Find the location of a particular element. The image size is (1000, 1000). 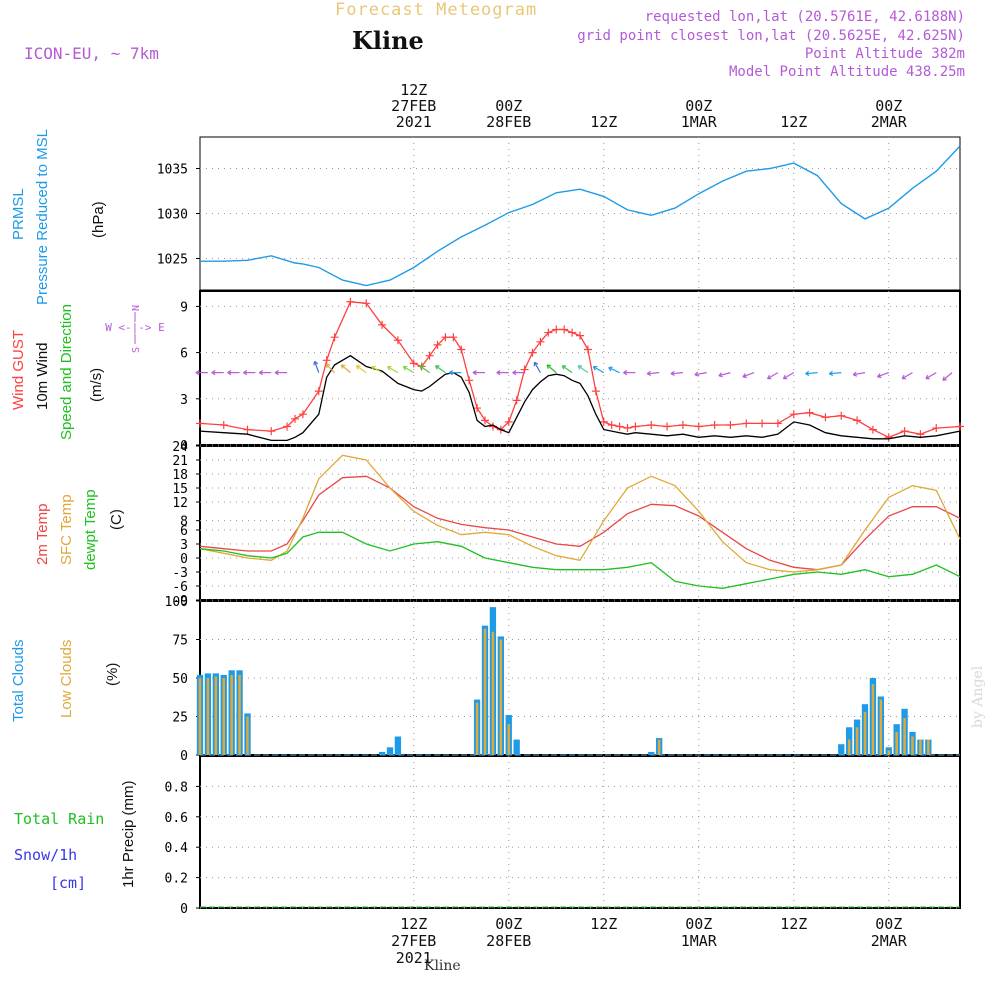

model-label: ICON-EU, ~ 7km is located at coordinates (91, 53).